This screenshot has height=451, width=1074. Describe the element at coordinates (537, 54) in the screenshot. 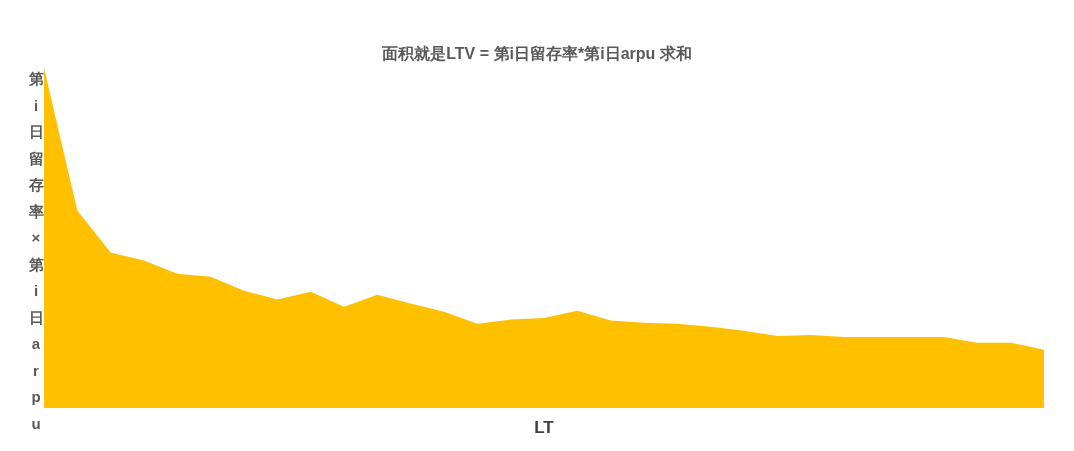

I see `chart-title: 面积就是LTV = 第i日留存率*第i日arpu 求和` at that location.